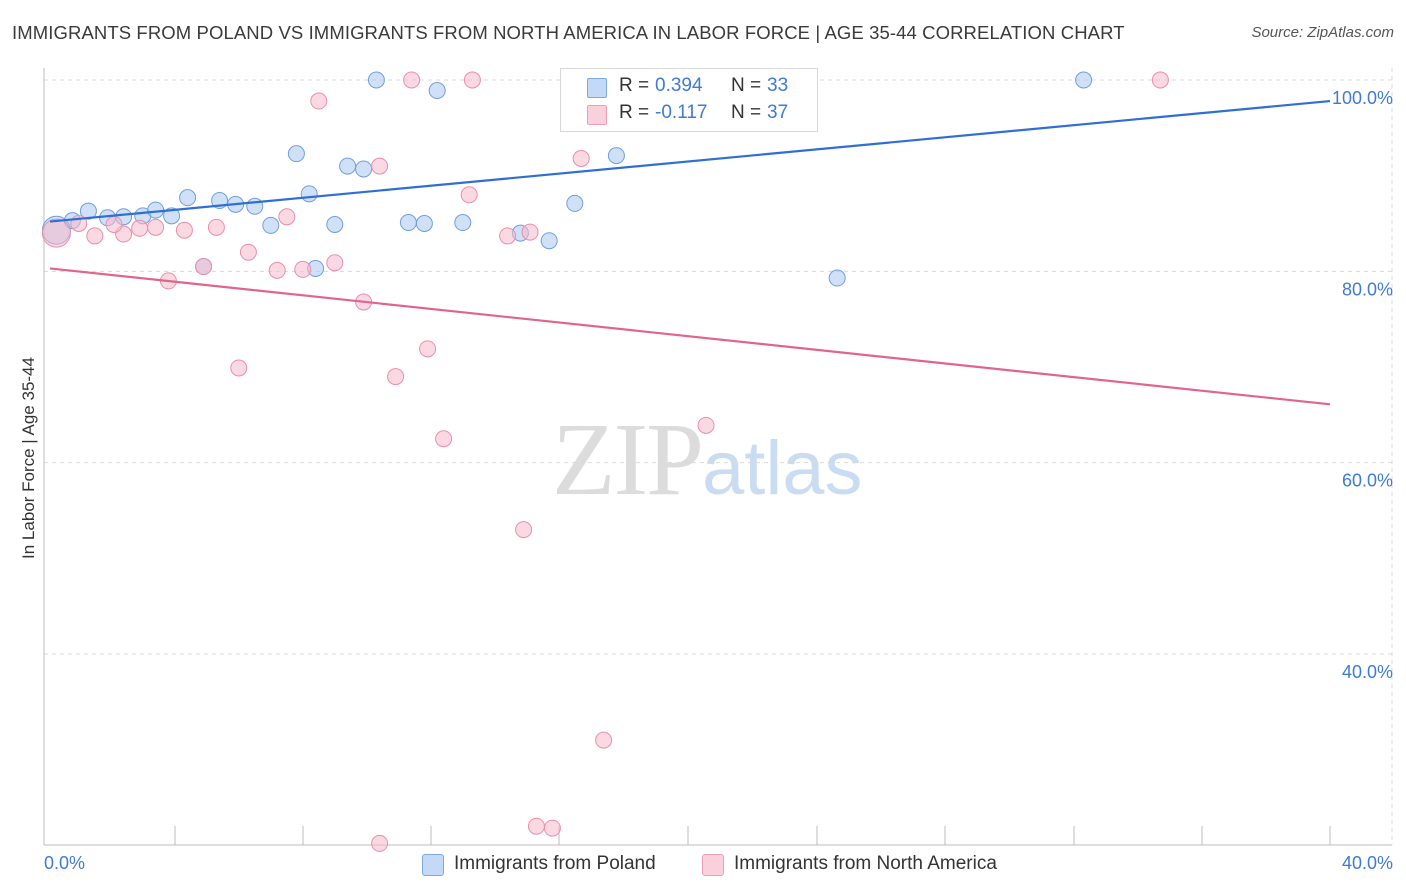 This screenshot has width=1406, height=892. I want to click on legend-n-value-poland: 33, so click(778, 85).